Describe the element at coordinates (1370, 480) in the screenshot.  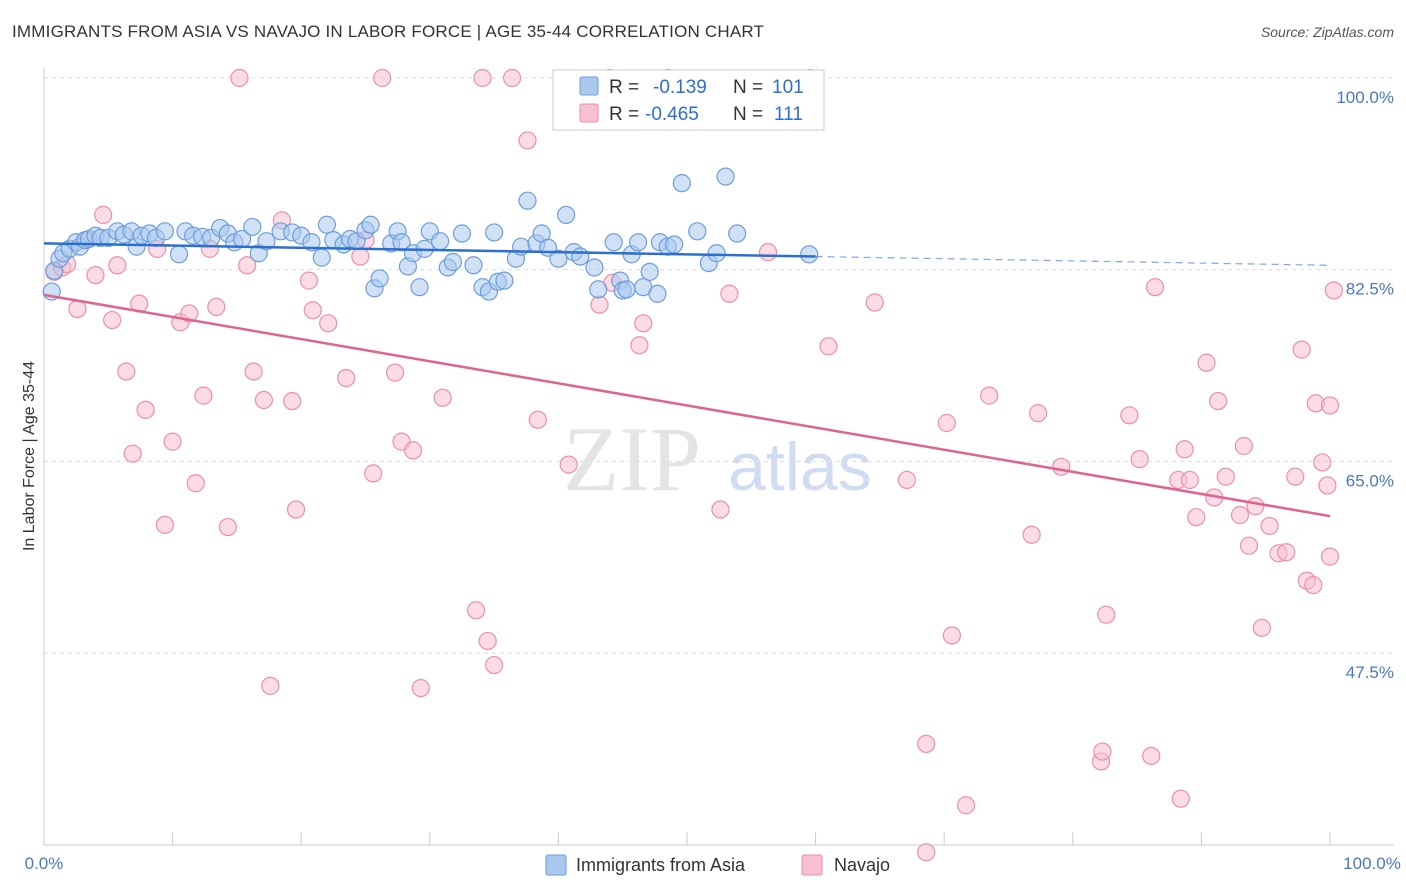
I see `y-tick-label-2: 65.0%` at that location.